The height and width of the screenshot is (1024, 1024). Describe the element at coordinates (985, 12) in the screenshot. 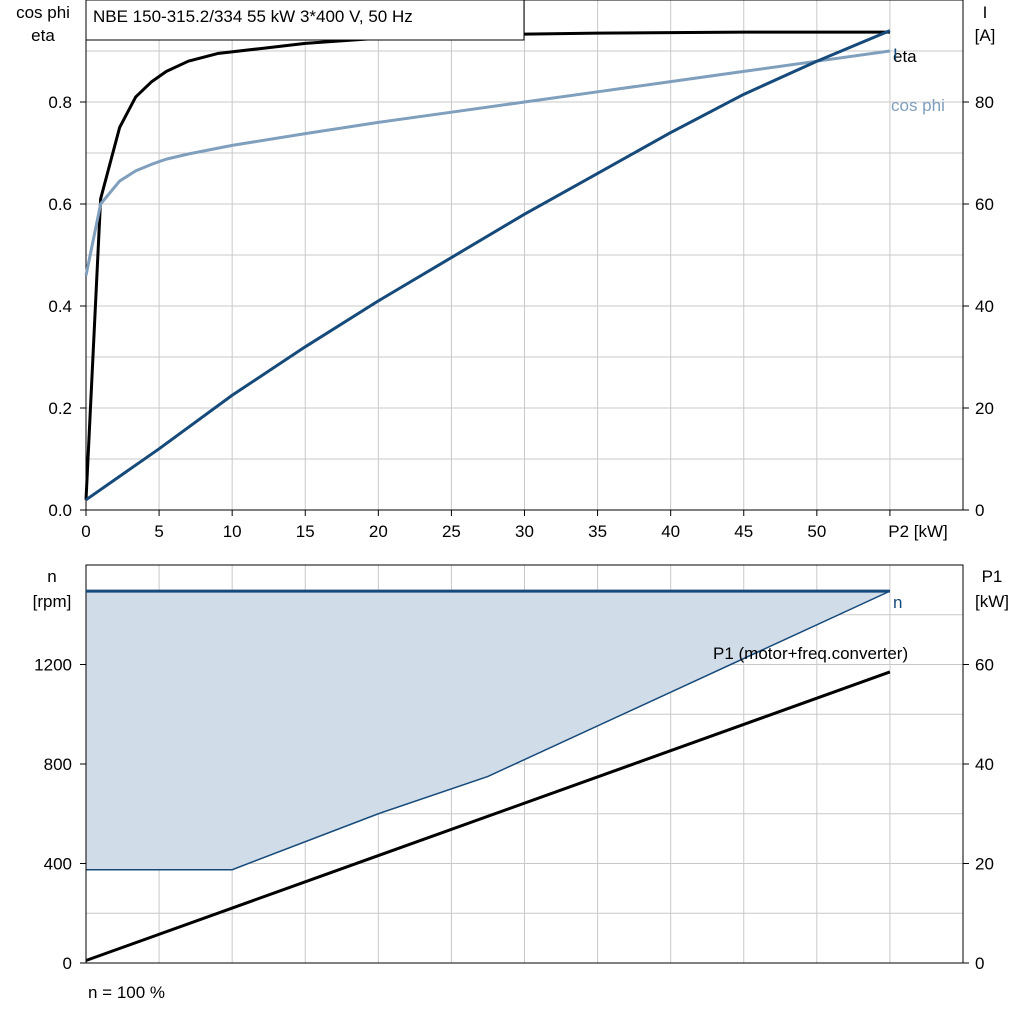

I see `top-right-axis-label-1: I` at that location.